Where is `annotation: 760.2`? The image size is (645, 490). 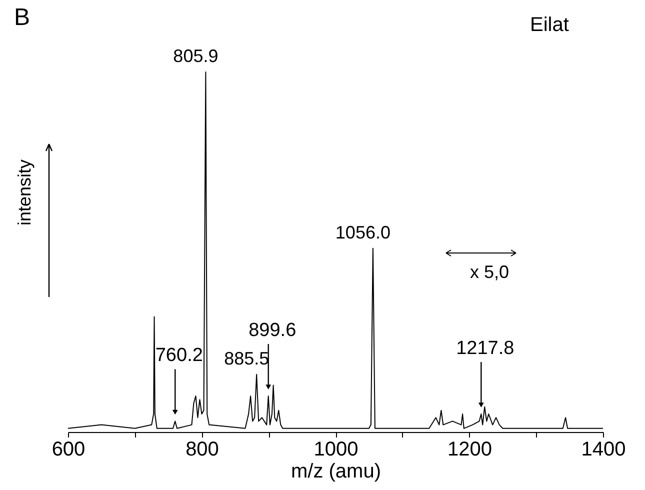 annotation: 760.2 is located at coordinates (179, 355).